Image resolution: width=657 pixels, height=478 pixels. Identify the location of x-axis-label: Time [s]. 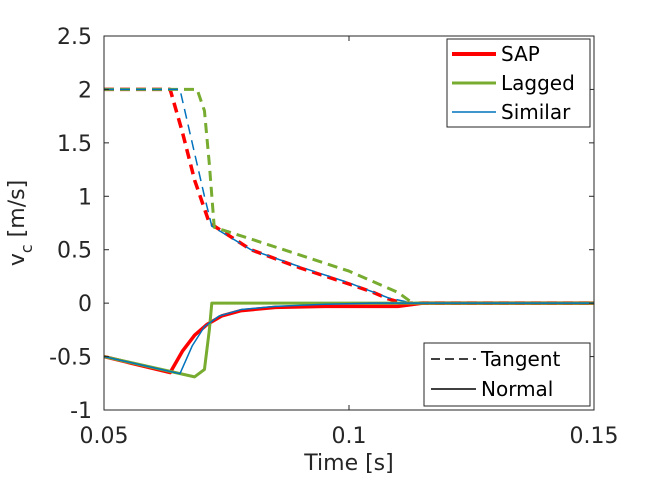
(348, 463).